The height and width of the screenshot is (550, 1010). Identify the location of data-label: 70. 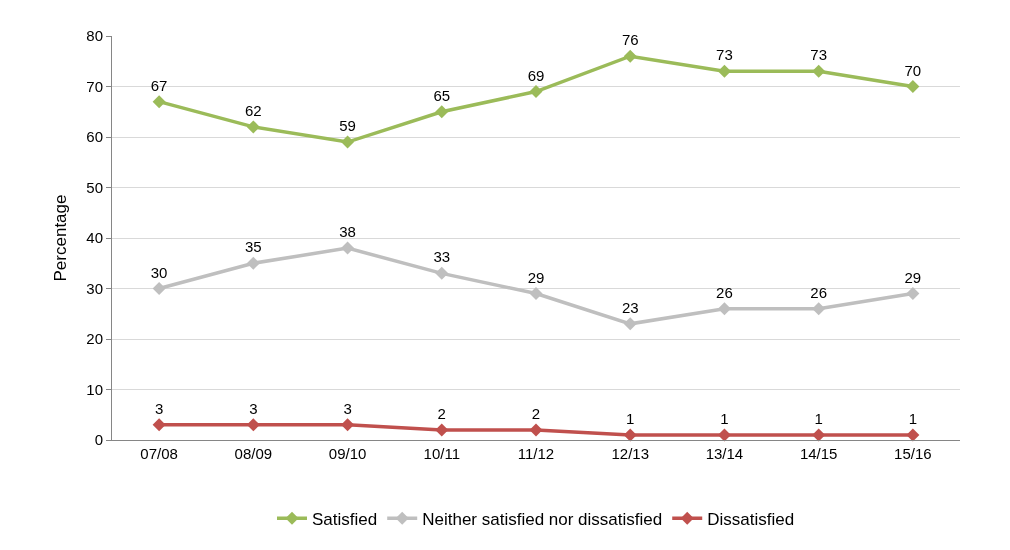
(913, 70).